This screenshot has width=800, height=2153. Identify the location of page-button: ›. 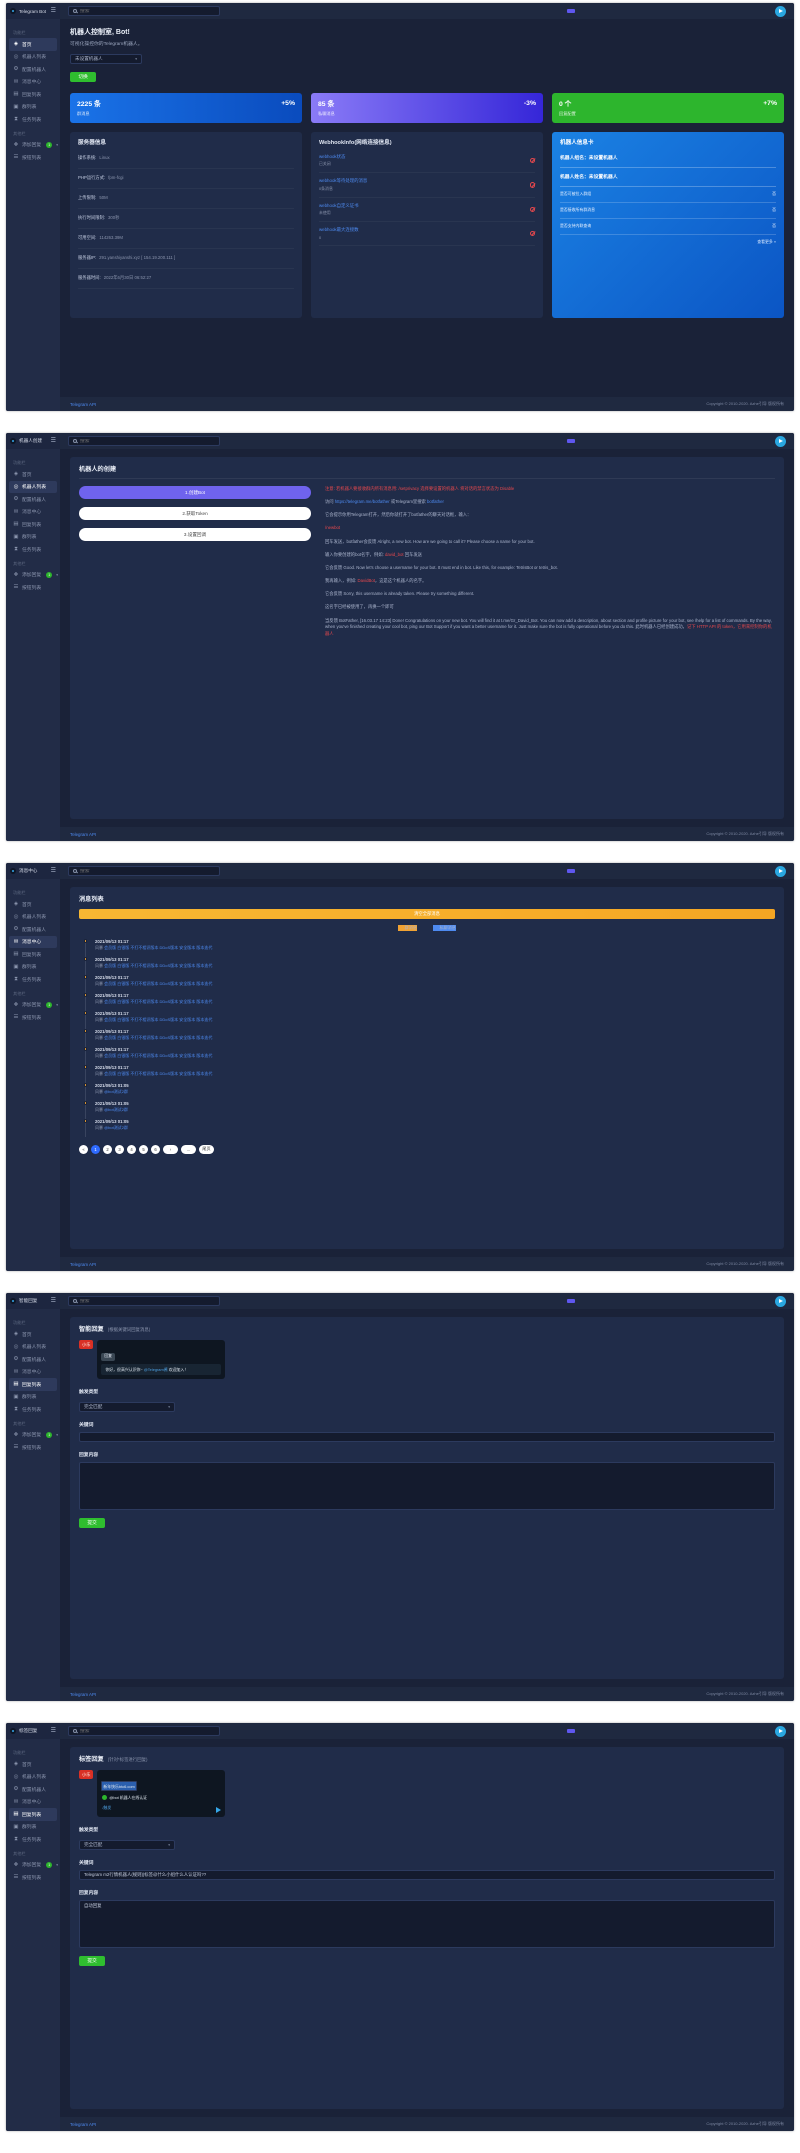
(170, 1149).